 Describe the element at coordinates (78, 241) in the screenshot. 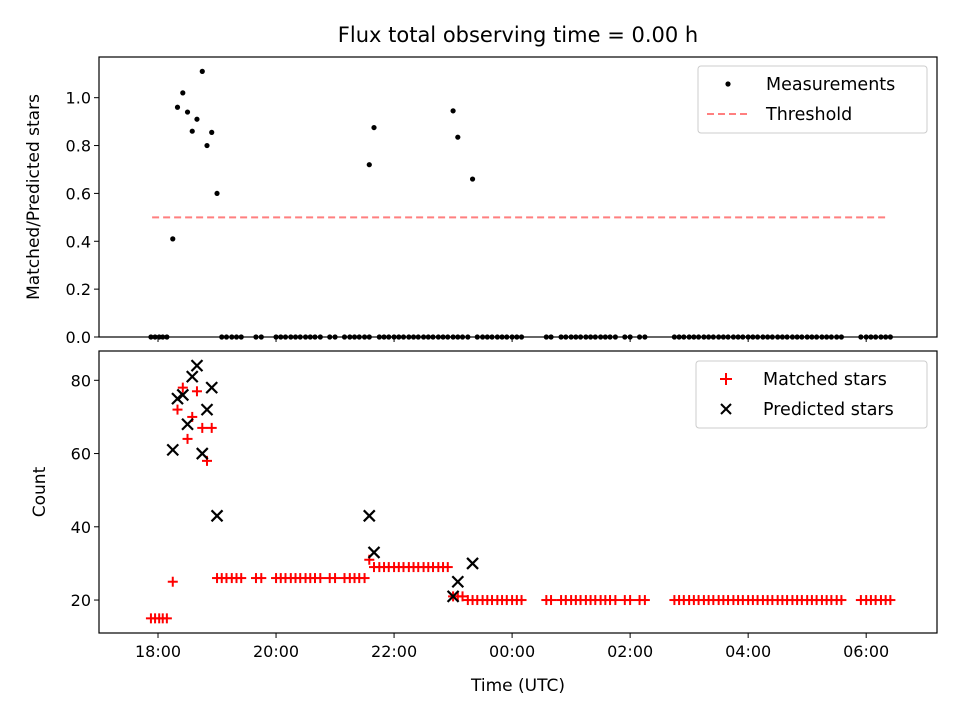

I see `y-tick-label: 0.4` at that location.